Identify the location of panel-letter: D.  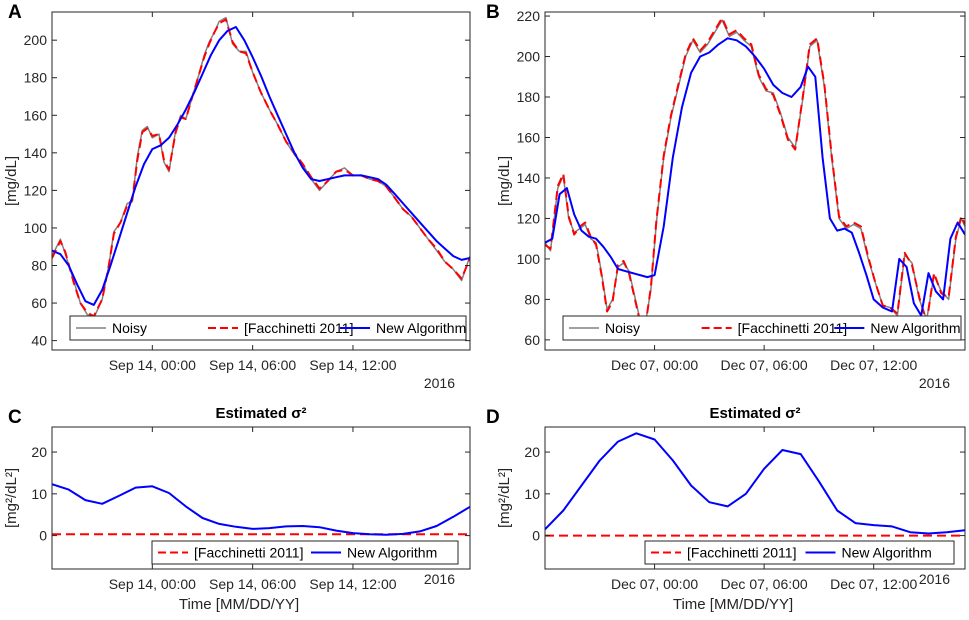
(493, 417).